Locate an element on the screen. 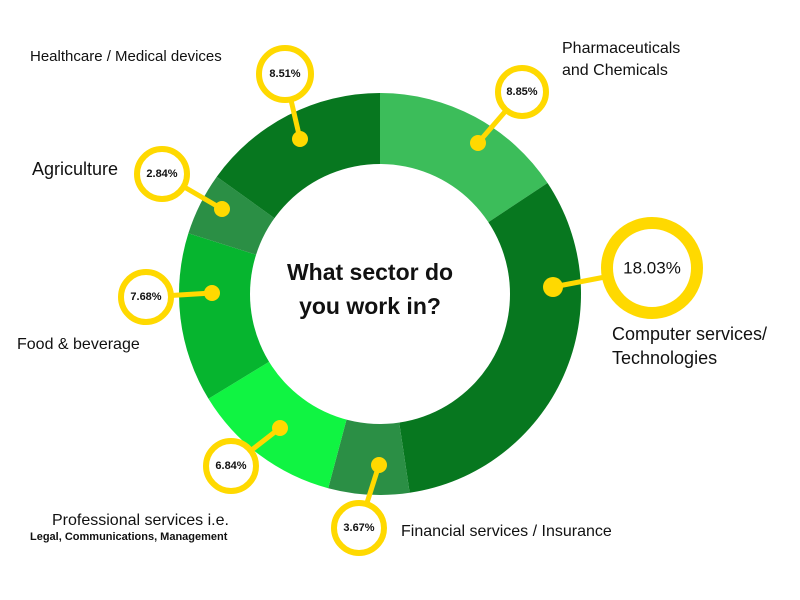  value-label: 6.84% is located at coordinates (230, 466).